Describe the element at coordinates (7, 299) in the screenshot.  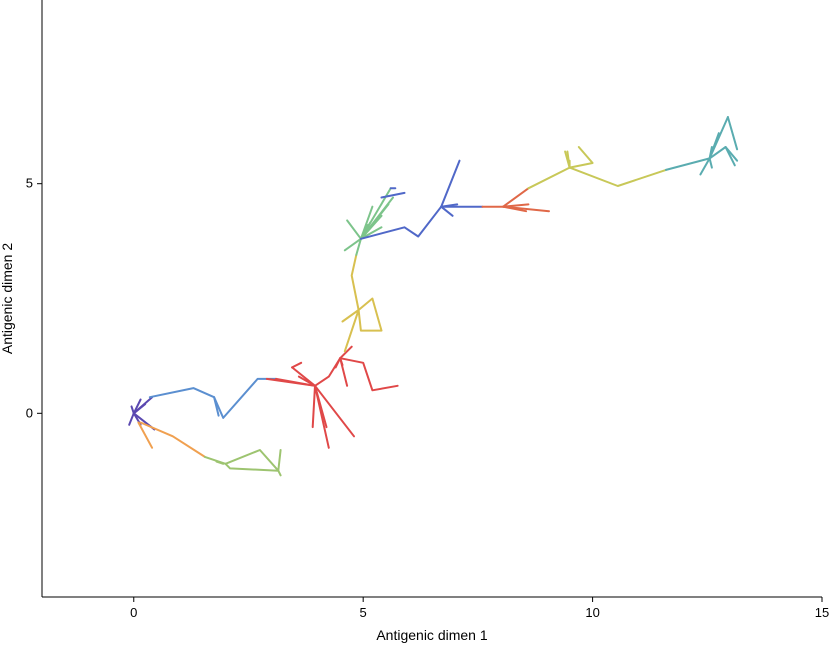
I see `y-axis-title: Antigenic dimen 2` at that location.